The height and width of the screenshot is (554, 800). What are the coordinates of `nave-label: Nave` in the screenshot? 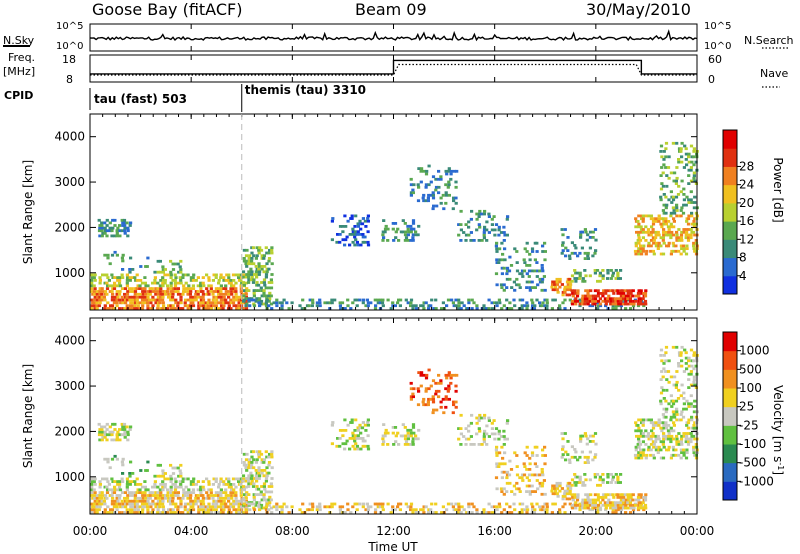 It's located at (774, 73).